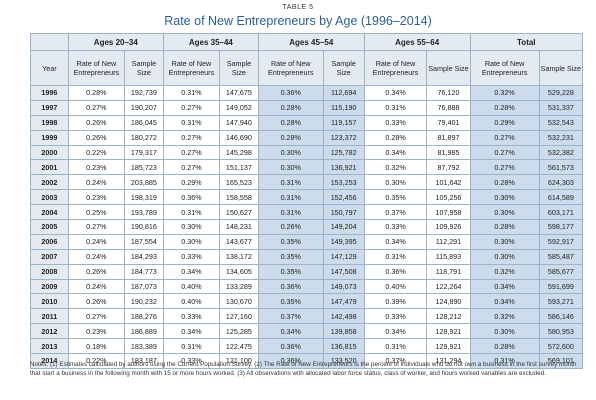 This screenshot has width=596, height=400. I want to click on data-cell: 134,605, so click(238, 271).